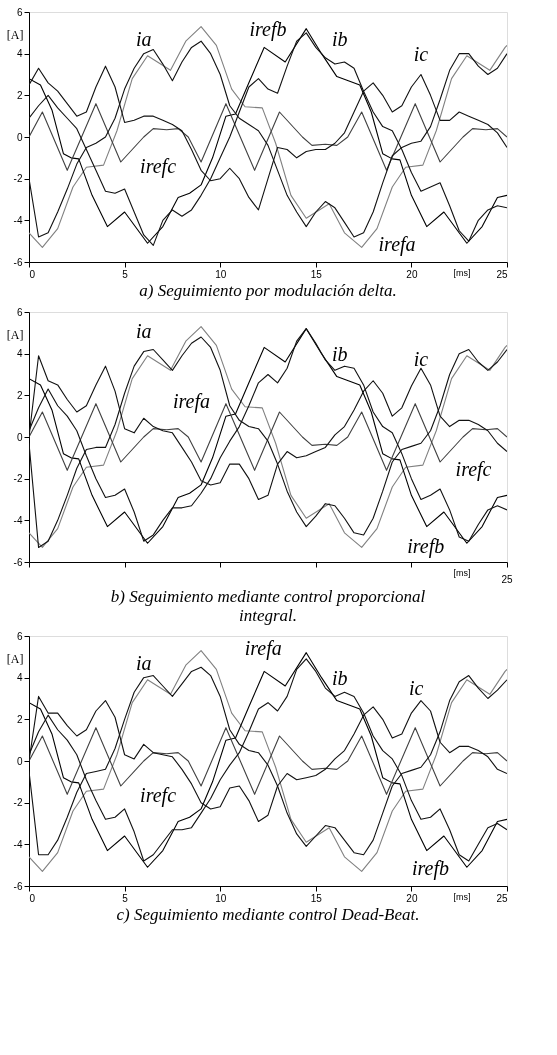 The image size is (557, 1055). What do you see at coordinates (507, 579) in the screenshot?
I see `text: 25` at bounding box center [507, 579].